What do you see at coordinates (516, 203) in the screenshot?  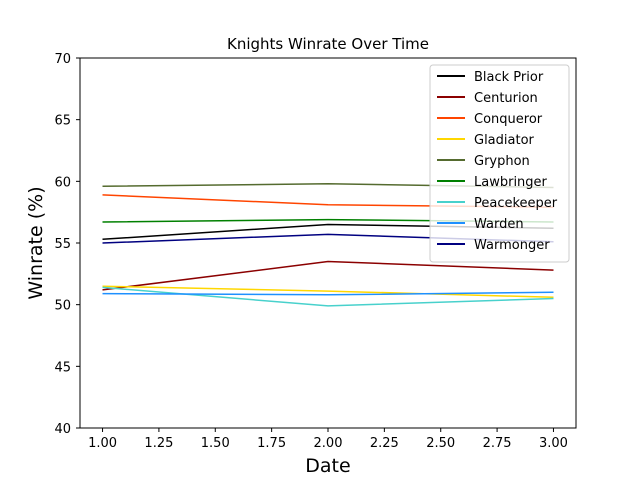 I see `legend-label: Peacekeeper` at bounding box center [516, 203].